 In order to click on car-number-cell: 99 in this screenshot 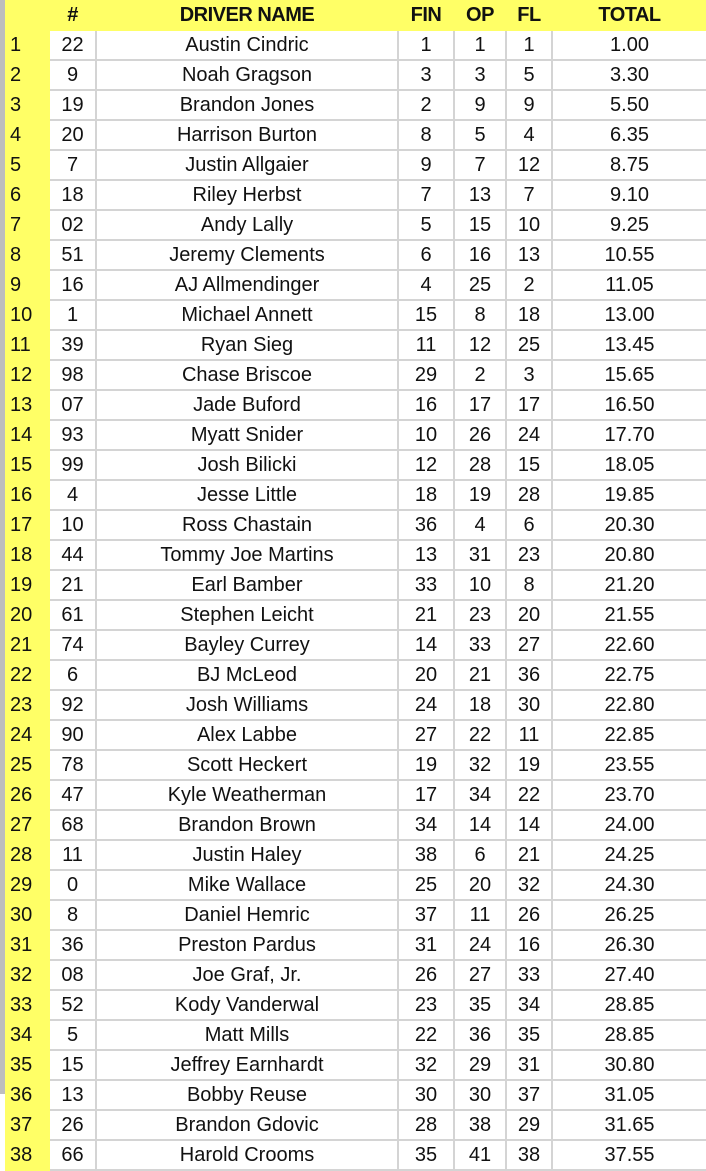, I will do `click(72, 465)`.